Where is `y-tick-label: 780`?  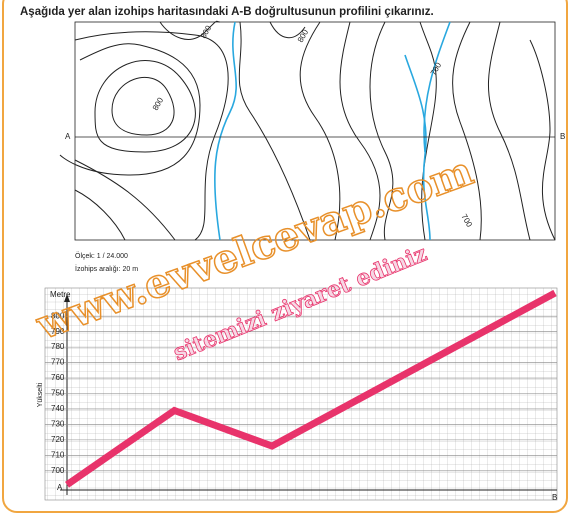 y-tick-label: 780 is located at coordinates (58, 346).